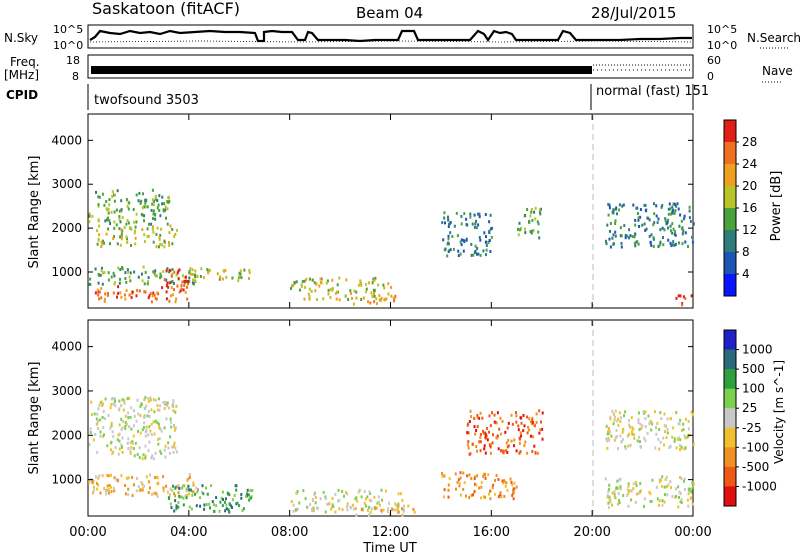  What do you see at coordinates (389, 547) in the screenshot?
I see `x-axis-label: Time UT` at bounding box center [389, 547].